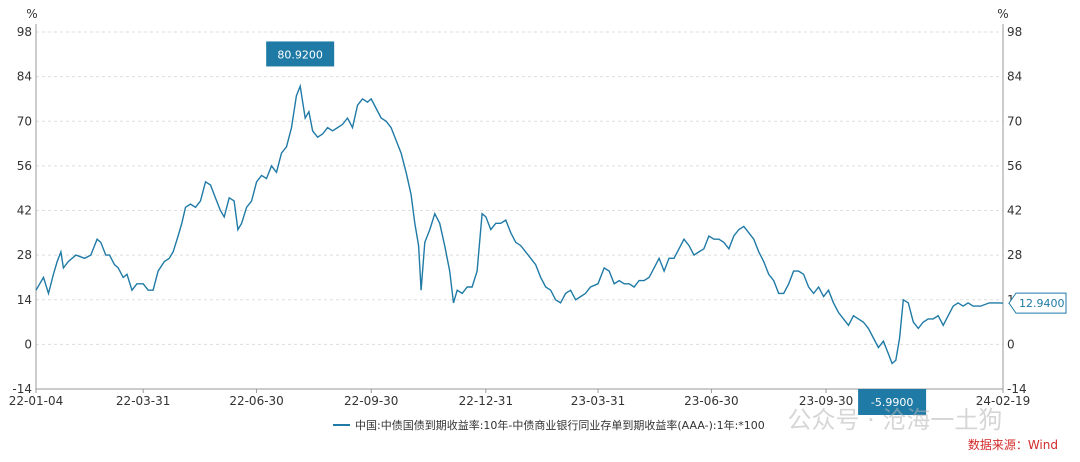 This screenshot has width=1080, height=462. I want to click on right-y-tick-label: 56, so click(1014, 166).